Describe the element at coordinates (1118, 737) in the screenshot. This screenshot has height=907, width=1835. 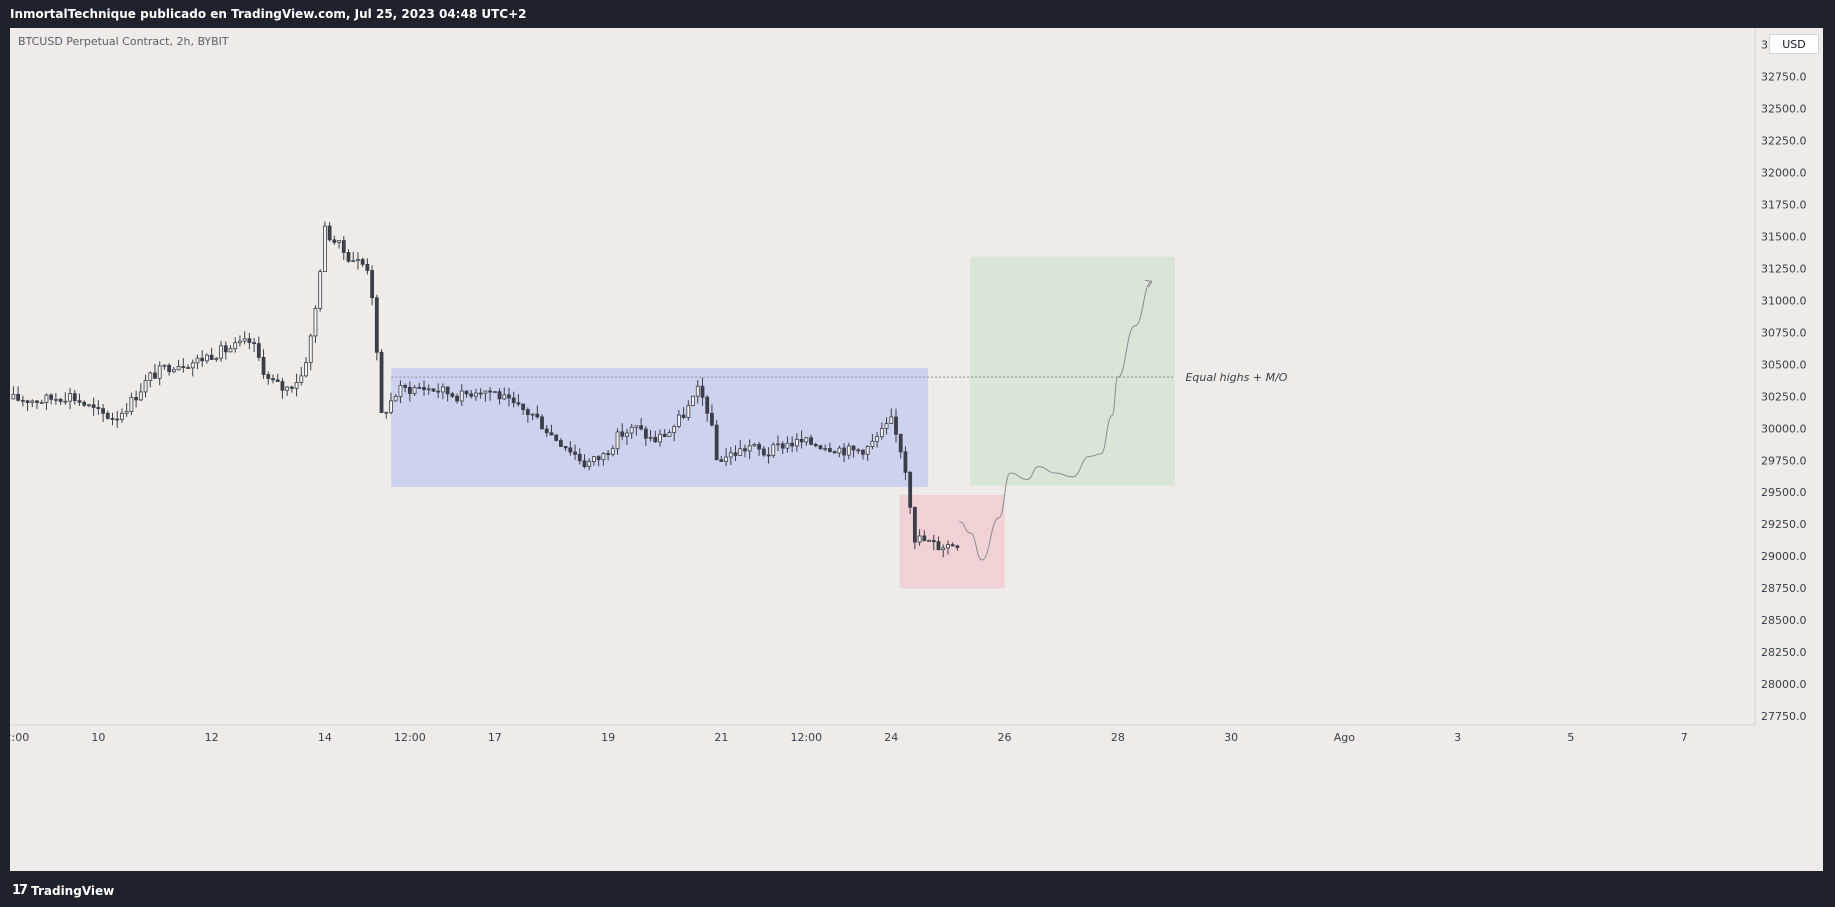
I see `x-tick-label: 28` at that location.